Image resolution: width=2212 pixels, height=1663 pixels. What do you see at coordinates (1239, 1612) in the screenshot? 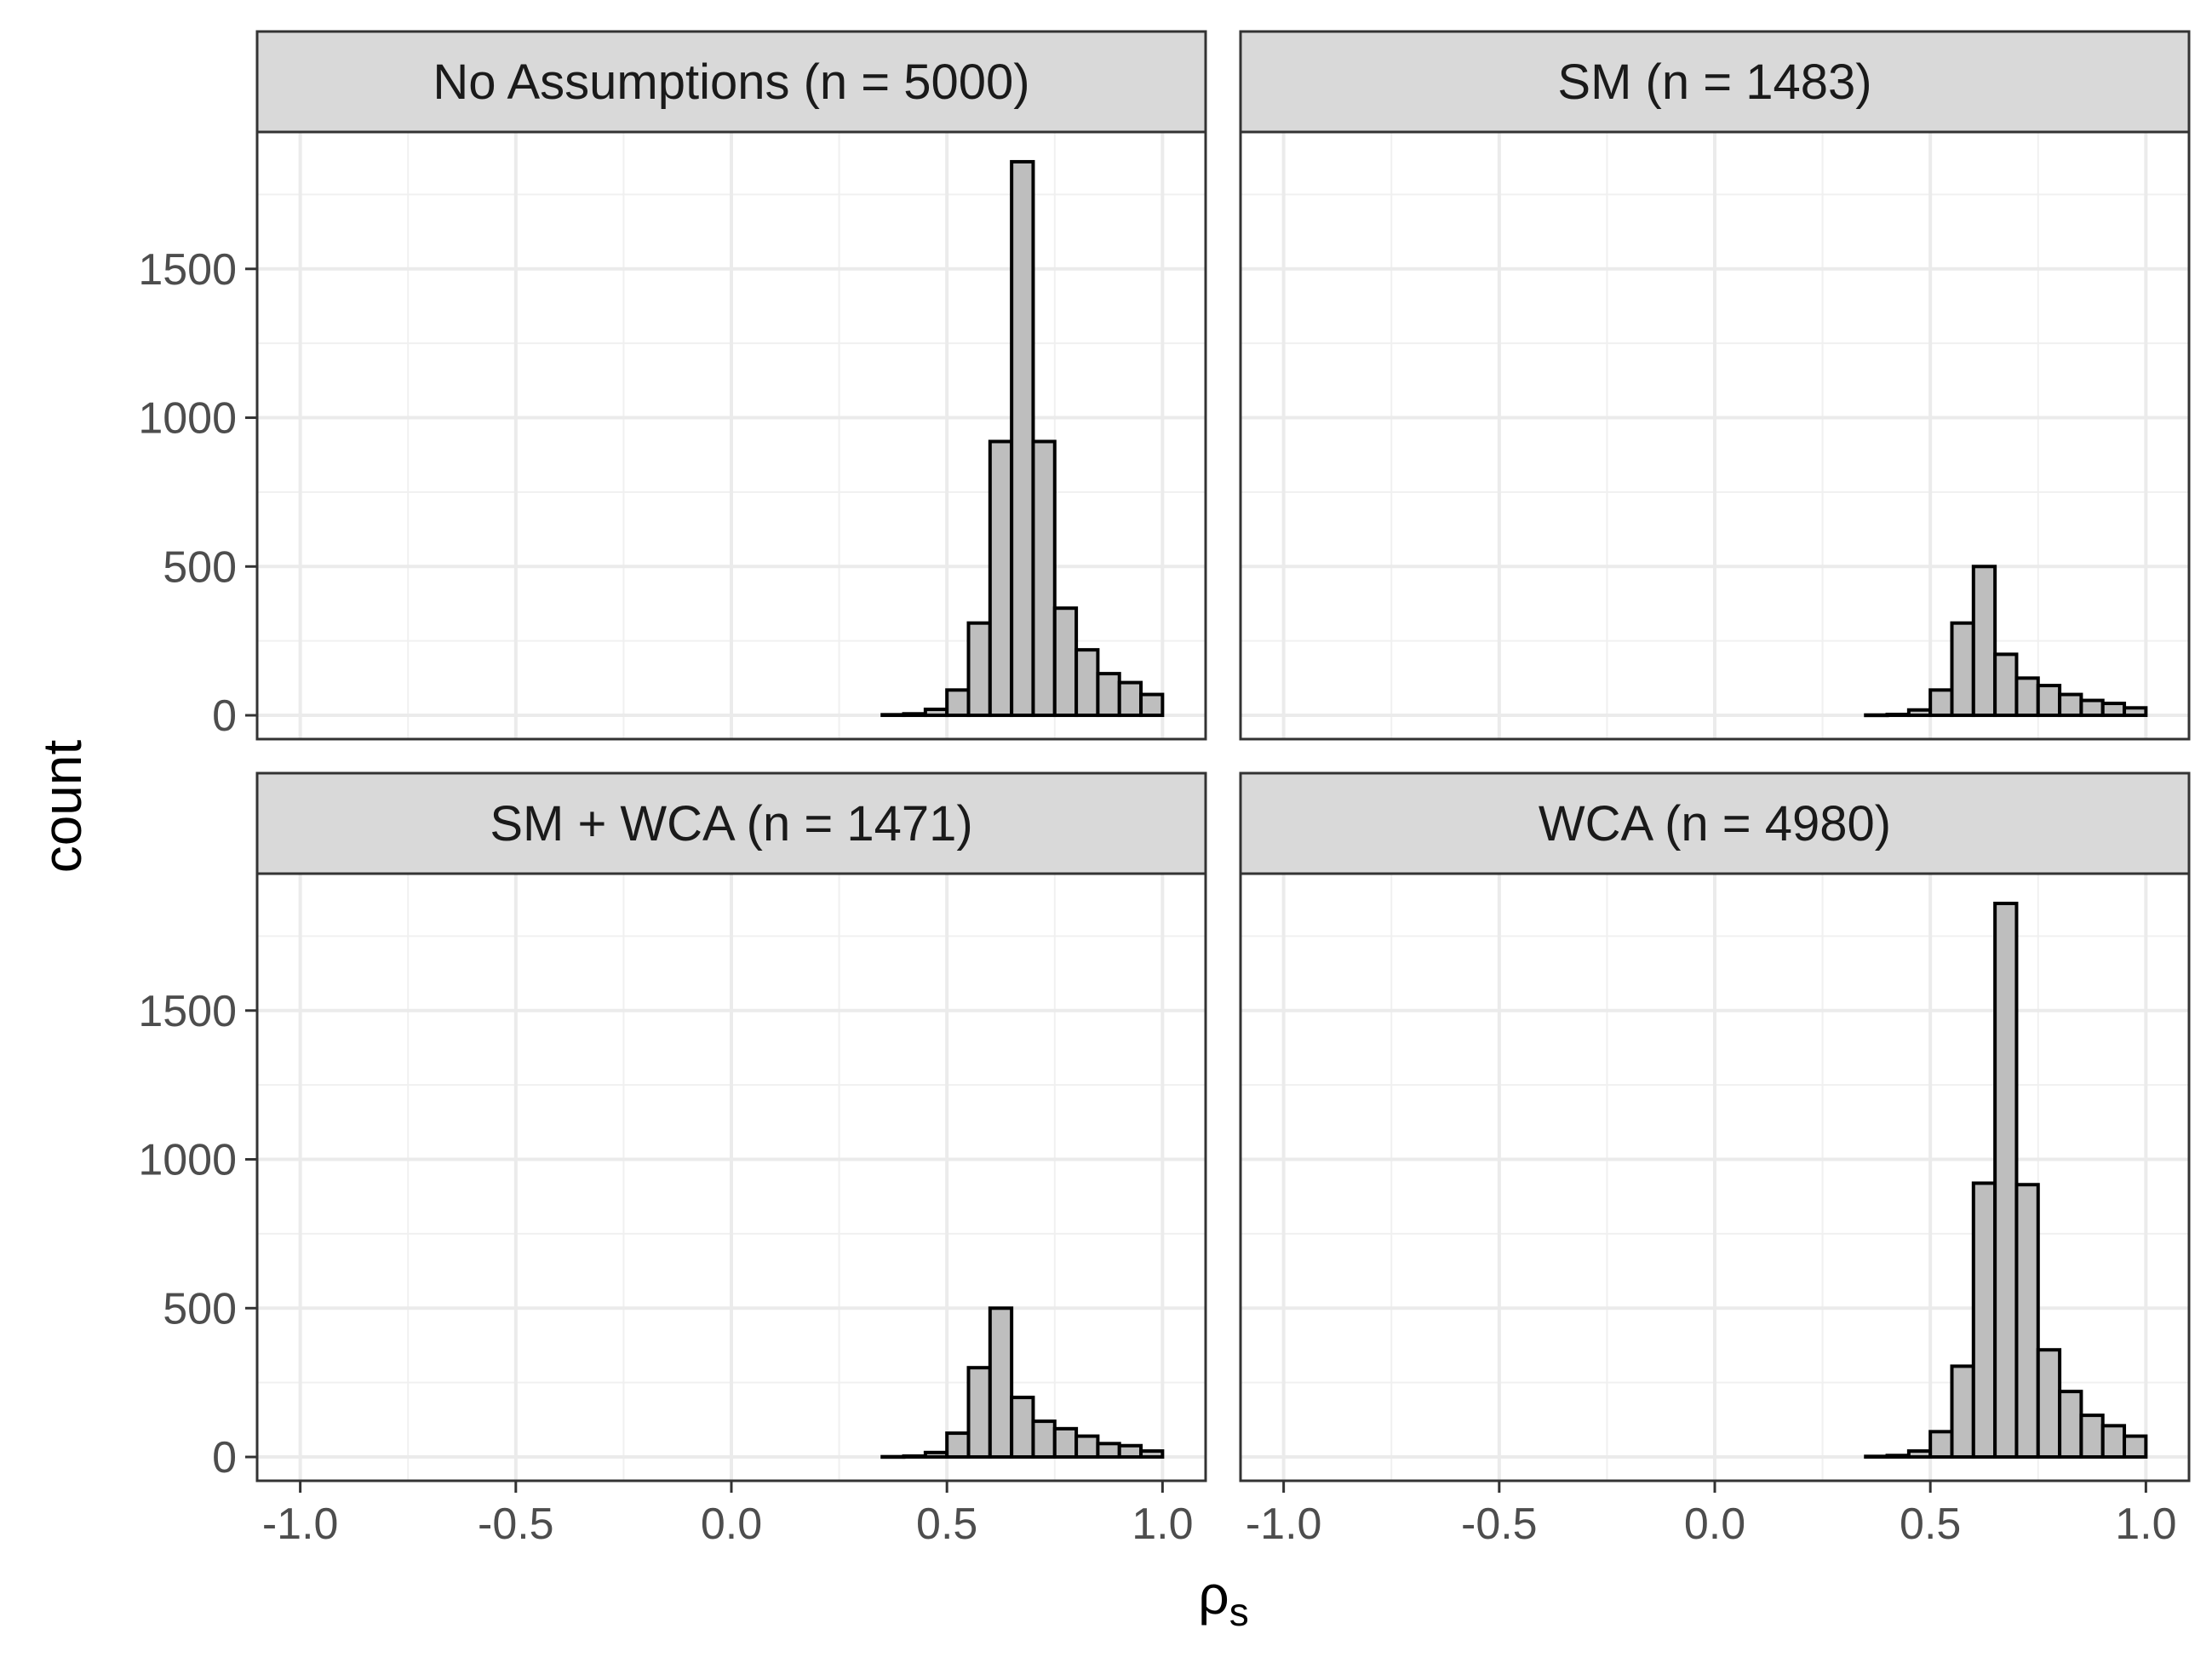
I see `x-axis-title-subscript: s` at bounding box center [1239, 1612].